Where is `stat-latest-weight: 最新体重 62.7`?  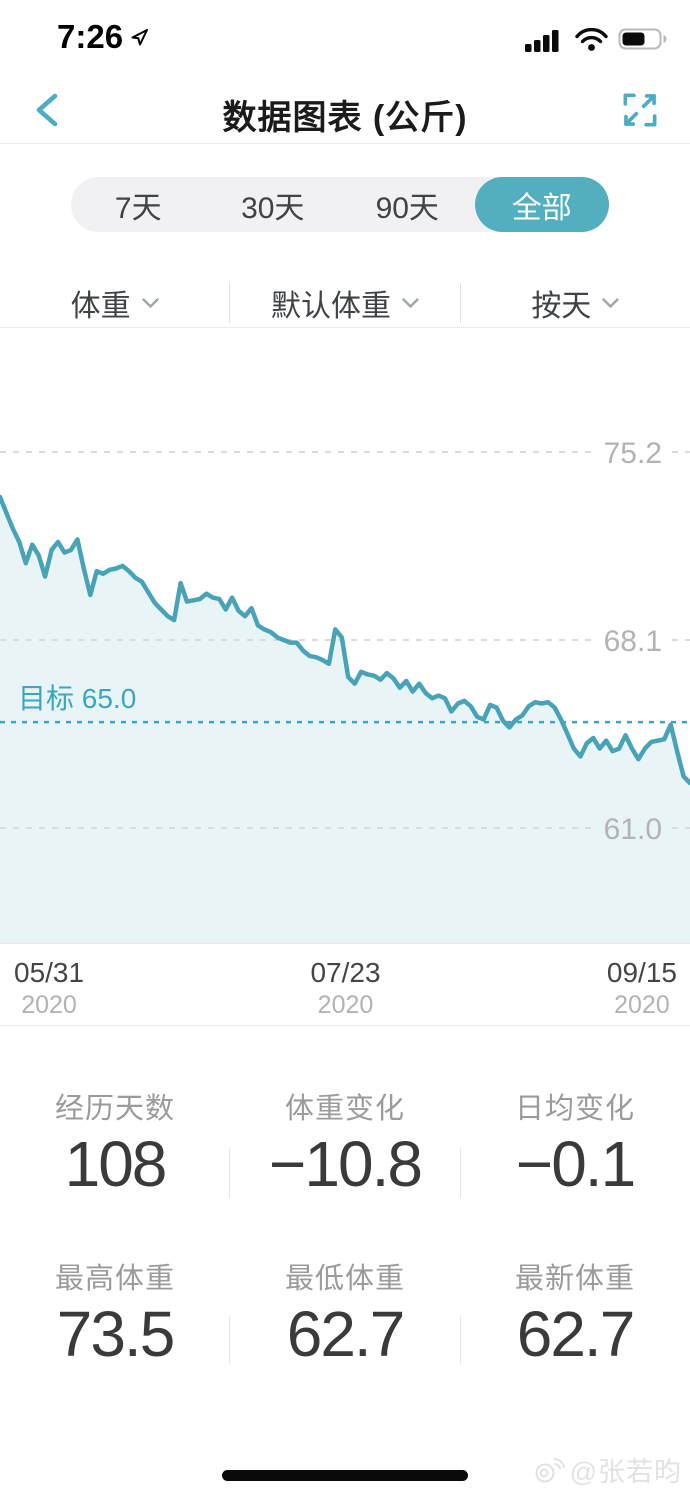 stat-latest-weight: 最新体重 62.7 is located at coordinates (575, 1316).